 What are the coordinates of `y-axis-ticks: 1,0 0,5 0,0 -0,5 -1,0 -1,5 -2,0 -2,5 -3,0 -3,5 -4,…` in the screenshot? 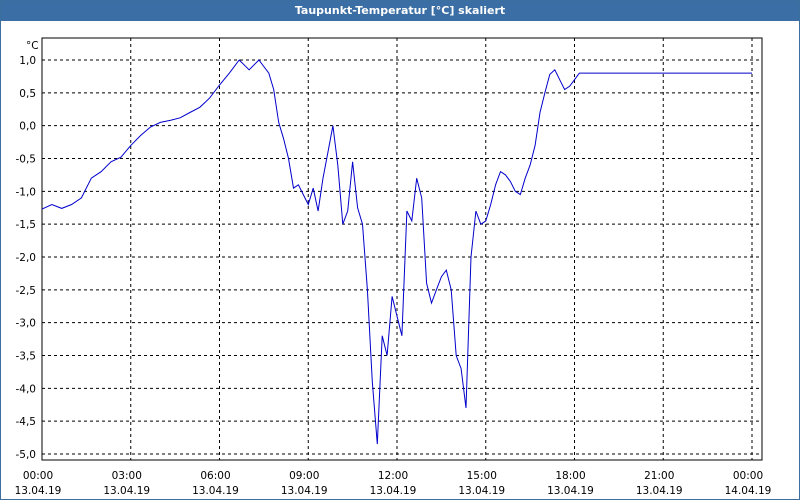 It's located at (26, 258).